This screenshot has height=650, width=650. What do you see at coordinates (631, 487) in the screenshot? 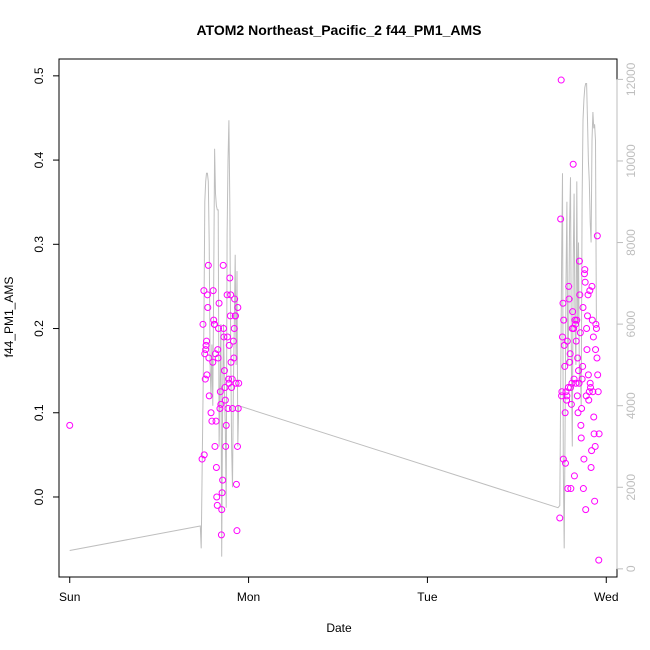
I see `y2-tick-label: 2000` at bounding box center [631, 487].